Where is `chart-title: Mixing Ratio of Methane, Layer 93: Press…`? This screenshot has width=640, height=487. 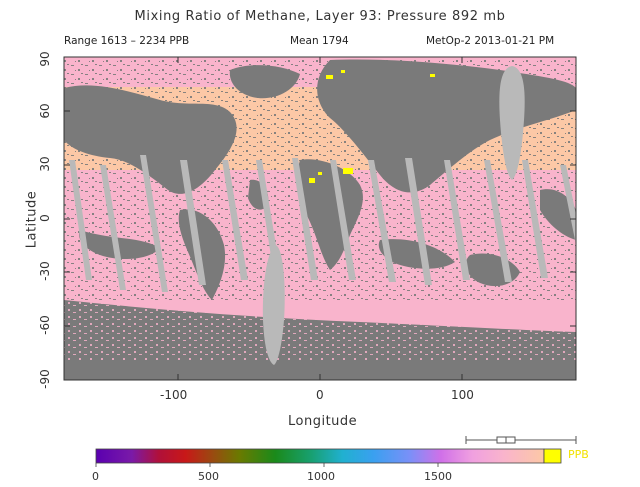 chart-title: Mixing Ratio of Methane, Layer 93: Press… is located at coordinates (320, 16).